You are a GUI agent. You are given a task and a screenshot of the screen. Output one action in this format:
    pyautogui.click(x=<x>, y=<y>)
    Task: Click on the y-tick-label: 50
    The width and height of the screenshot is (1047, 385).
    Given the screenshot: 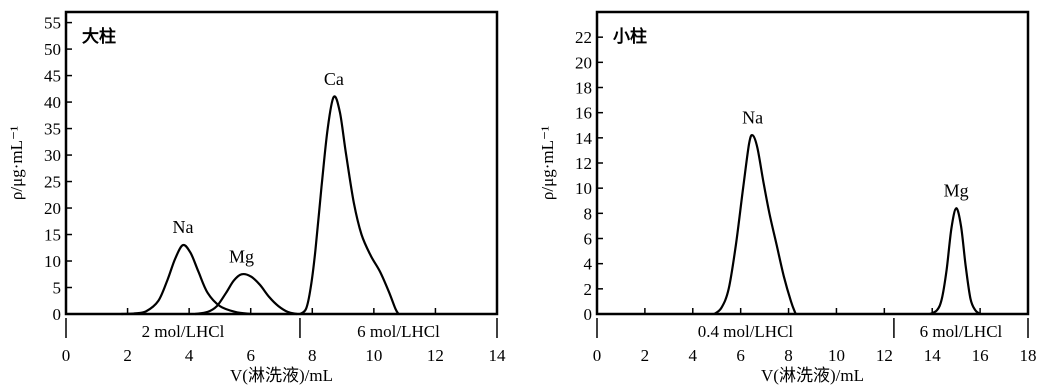 What is the action you would take?
    pyautogui.click(x=52, y=49)
    